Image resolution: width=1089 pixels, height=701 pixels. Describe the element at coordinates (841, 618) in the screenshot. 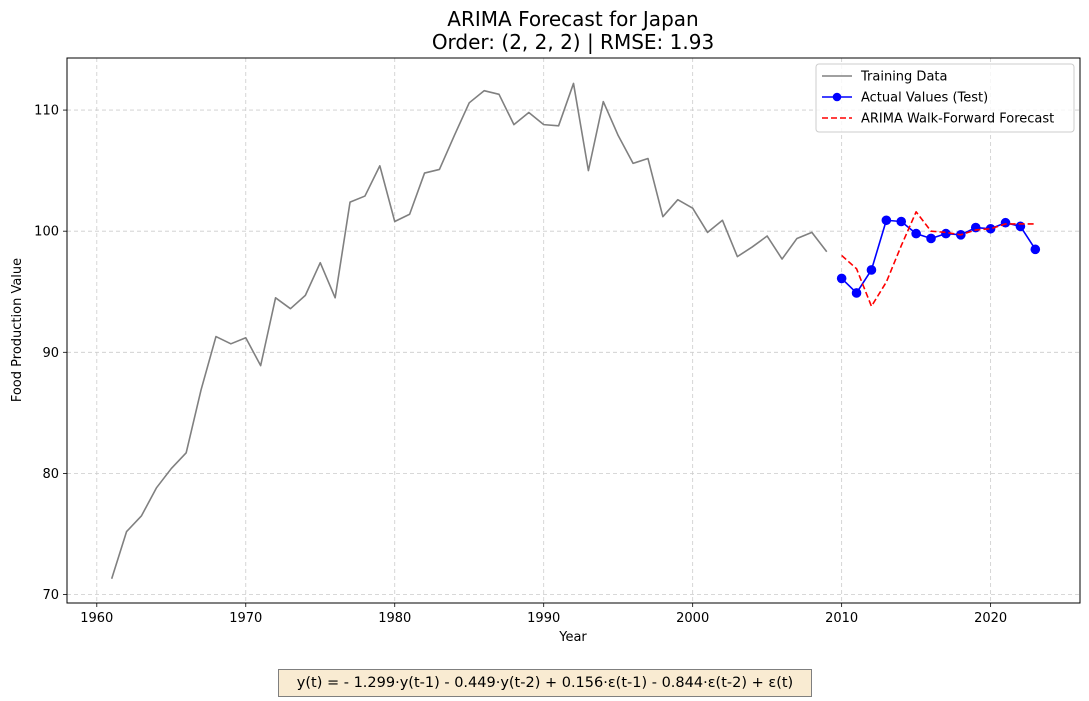

I see `x-tick-label: 2010` at that location.